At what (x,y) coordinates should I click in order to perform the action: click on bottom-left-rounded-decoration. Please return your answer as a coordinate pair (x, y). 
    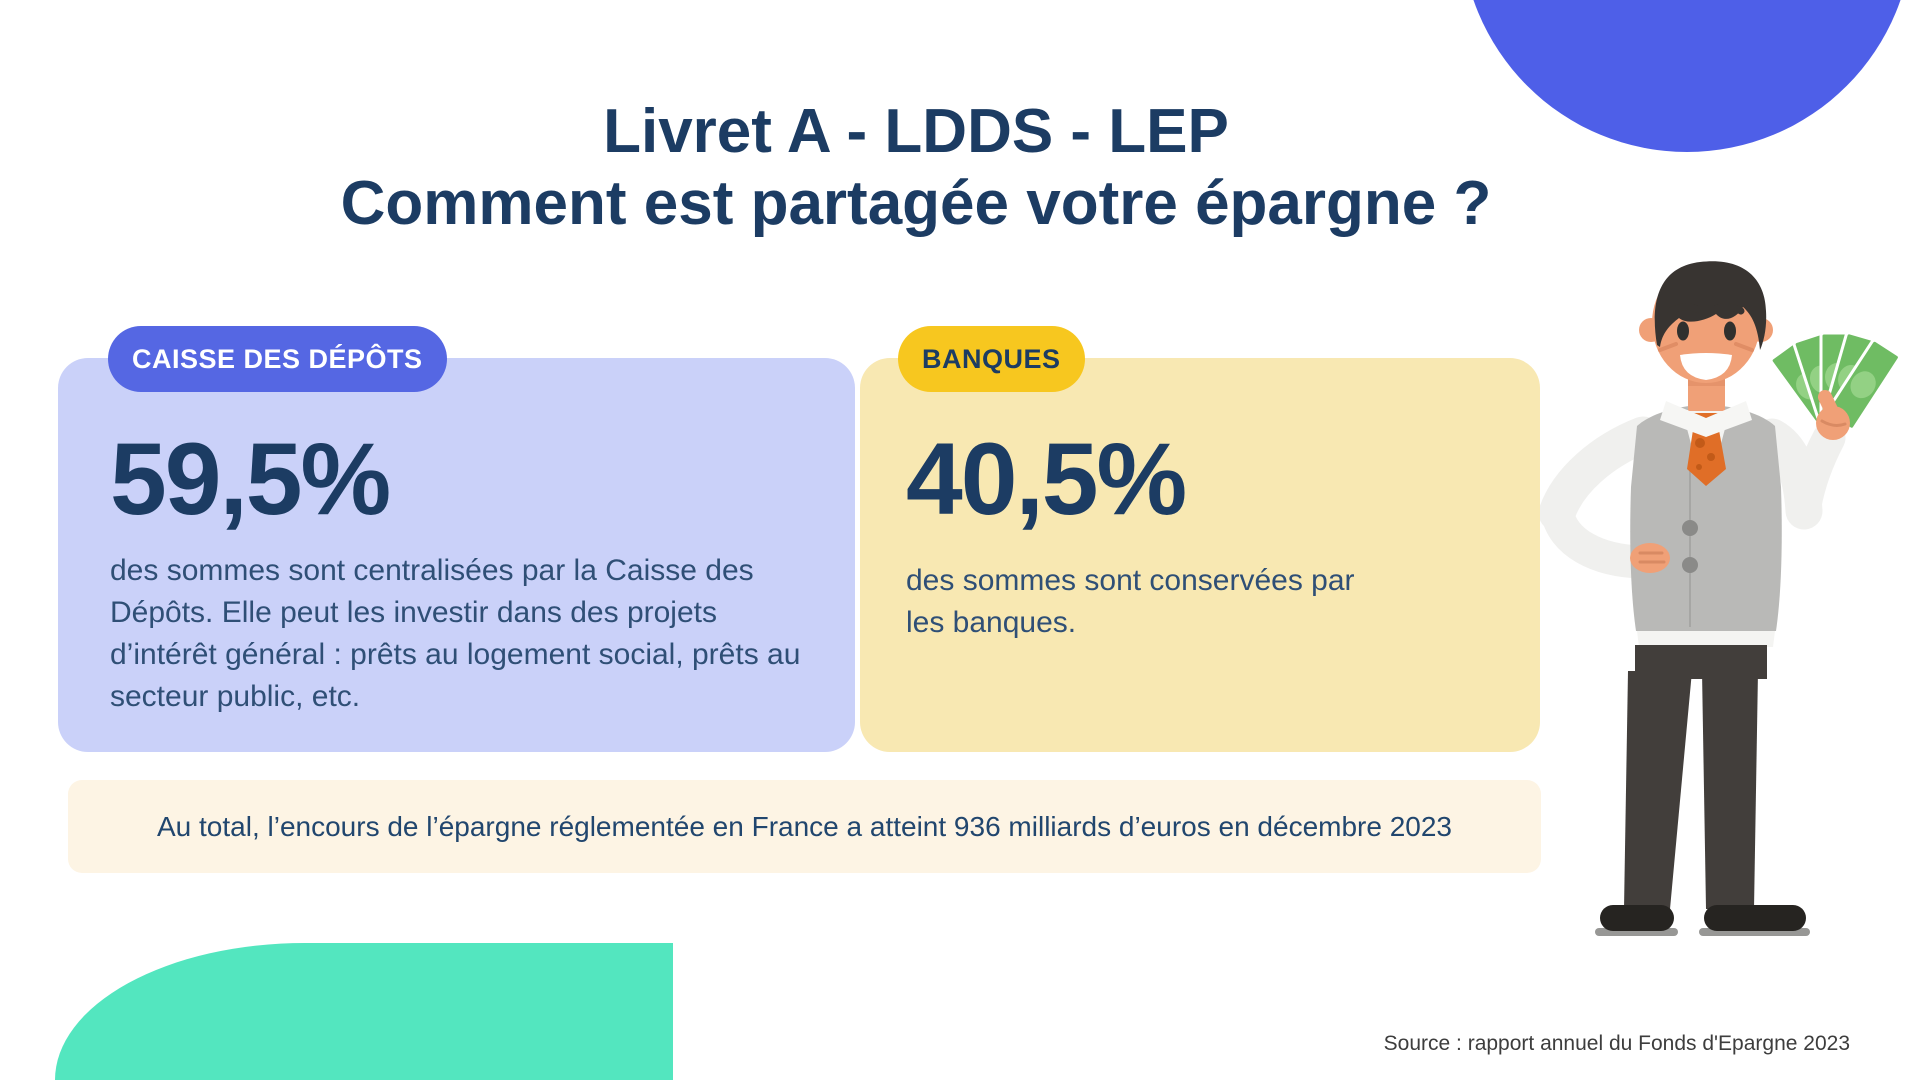
    Looking at the image, I should click on (364, 1011).